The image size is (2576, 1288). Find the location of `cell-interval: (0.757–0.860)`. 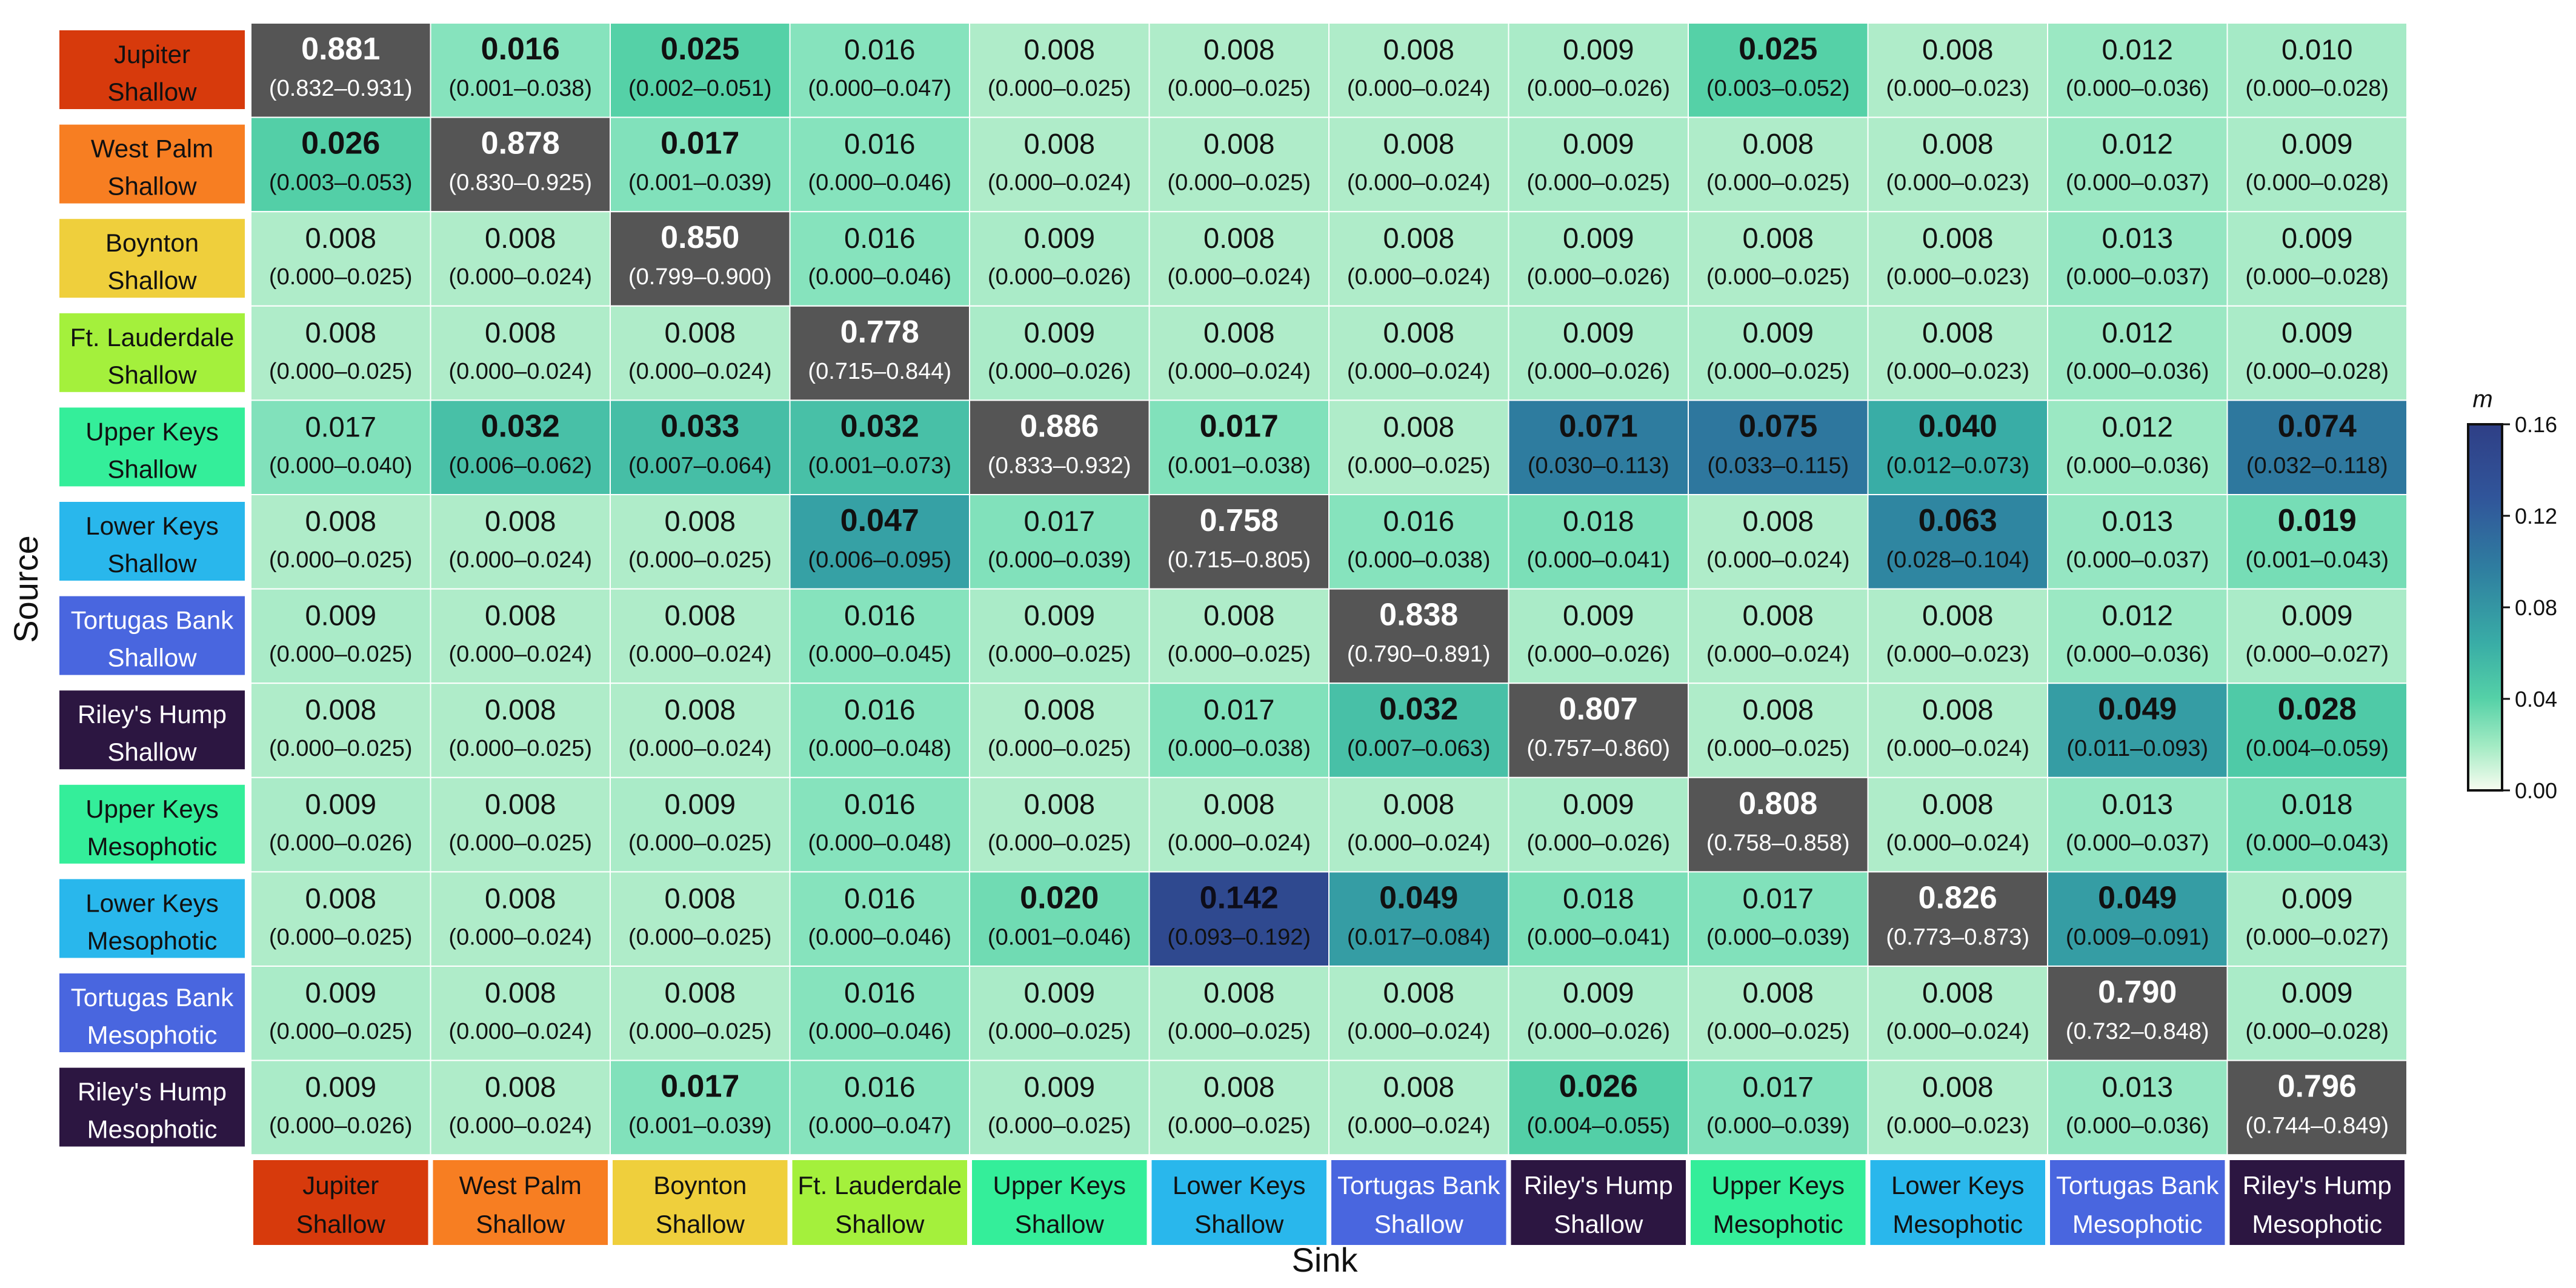

cell-interval: (0.757–0.860) is located at coordinates (1598, 748).